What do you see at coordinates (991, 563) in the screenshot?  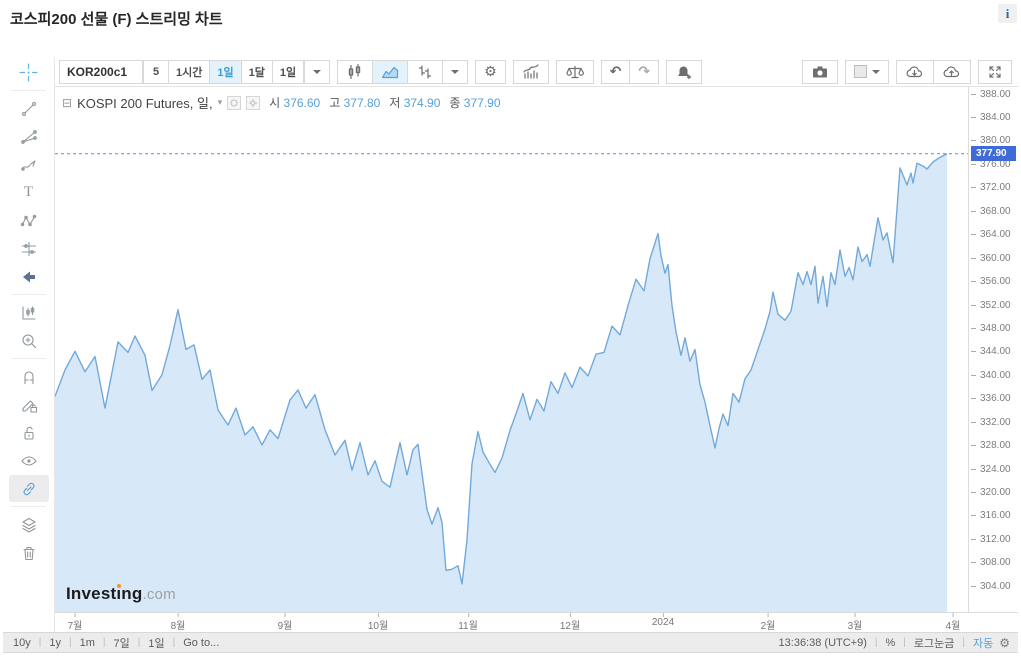 I see `price-axis-label: 308.00` at bounding box center [991, 563].